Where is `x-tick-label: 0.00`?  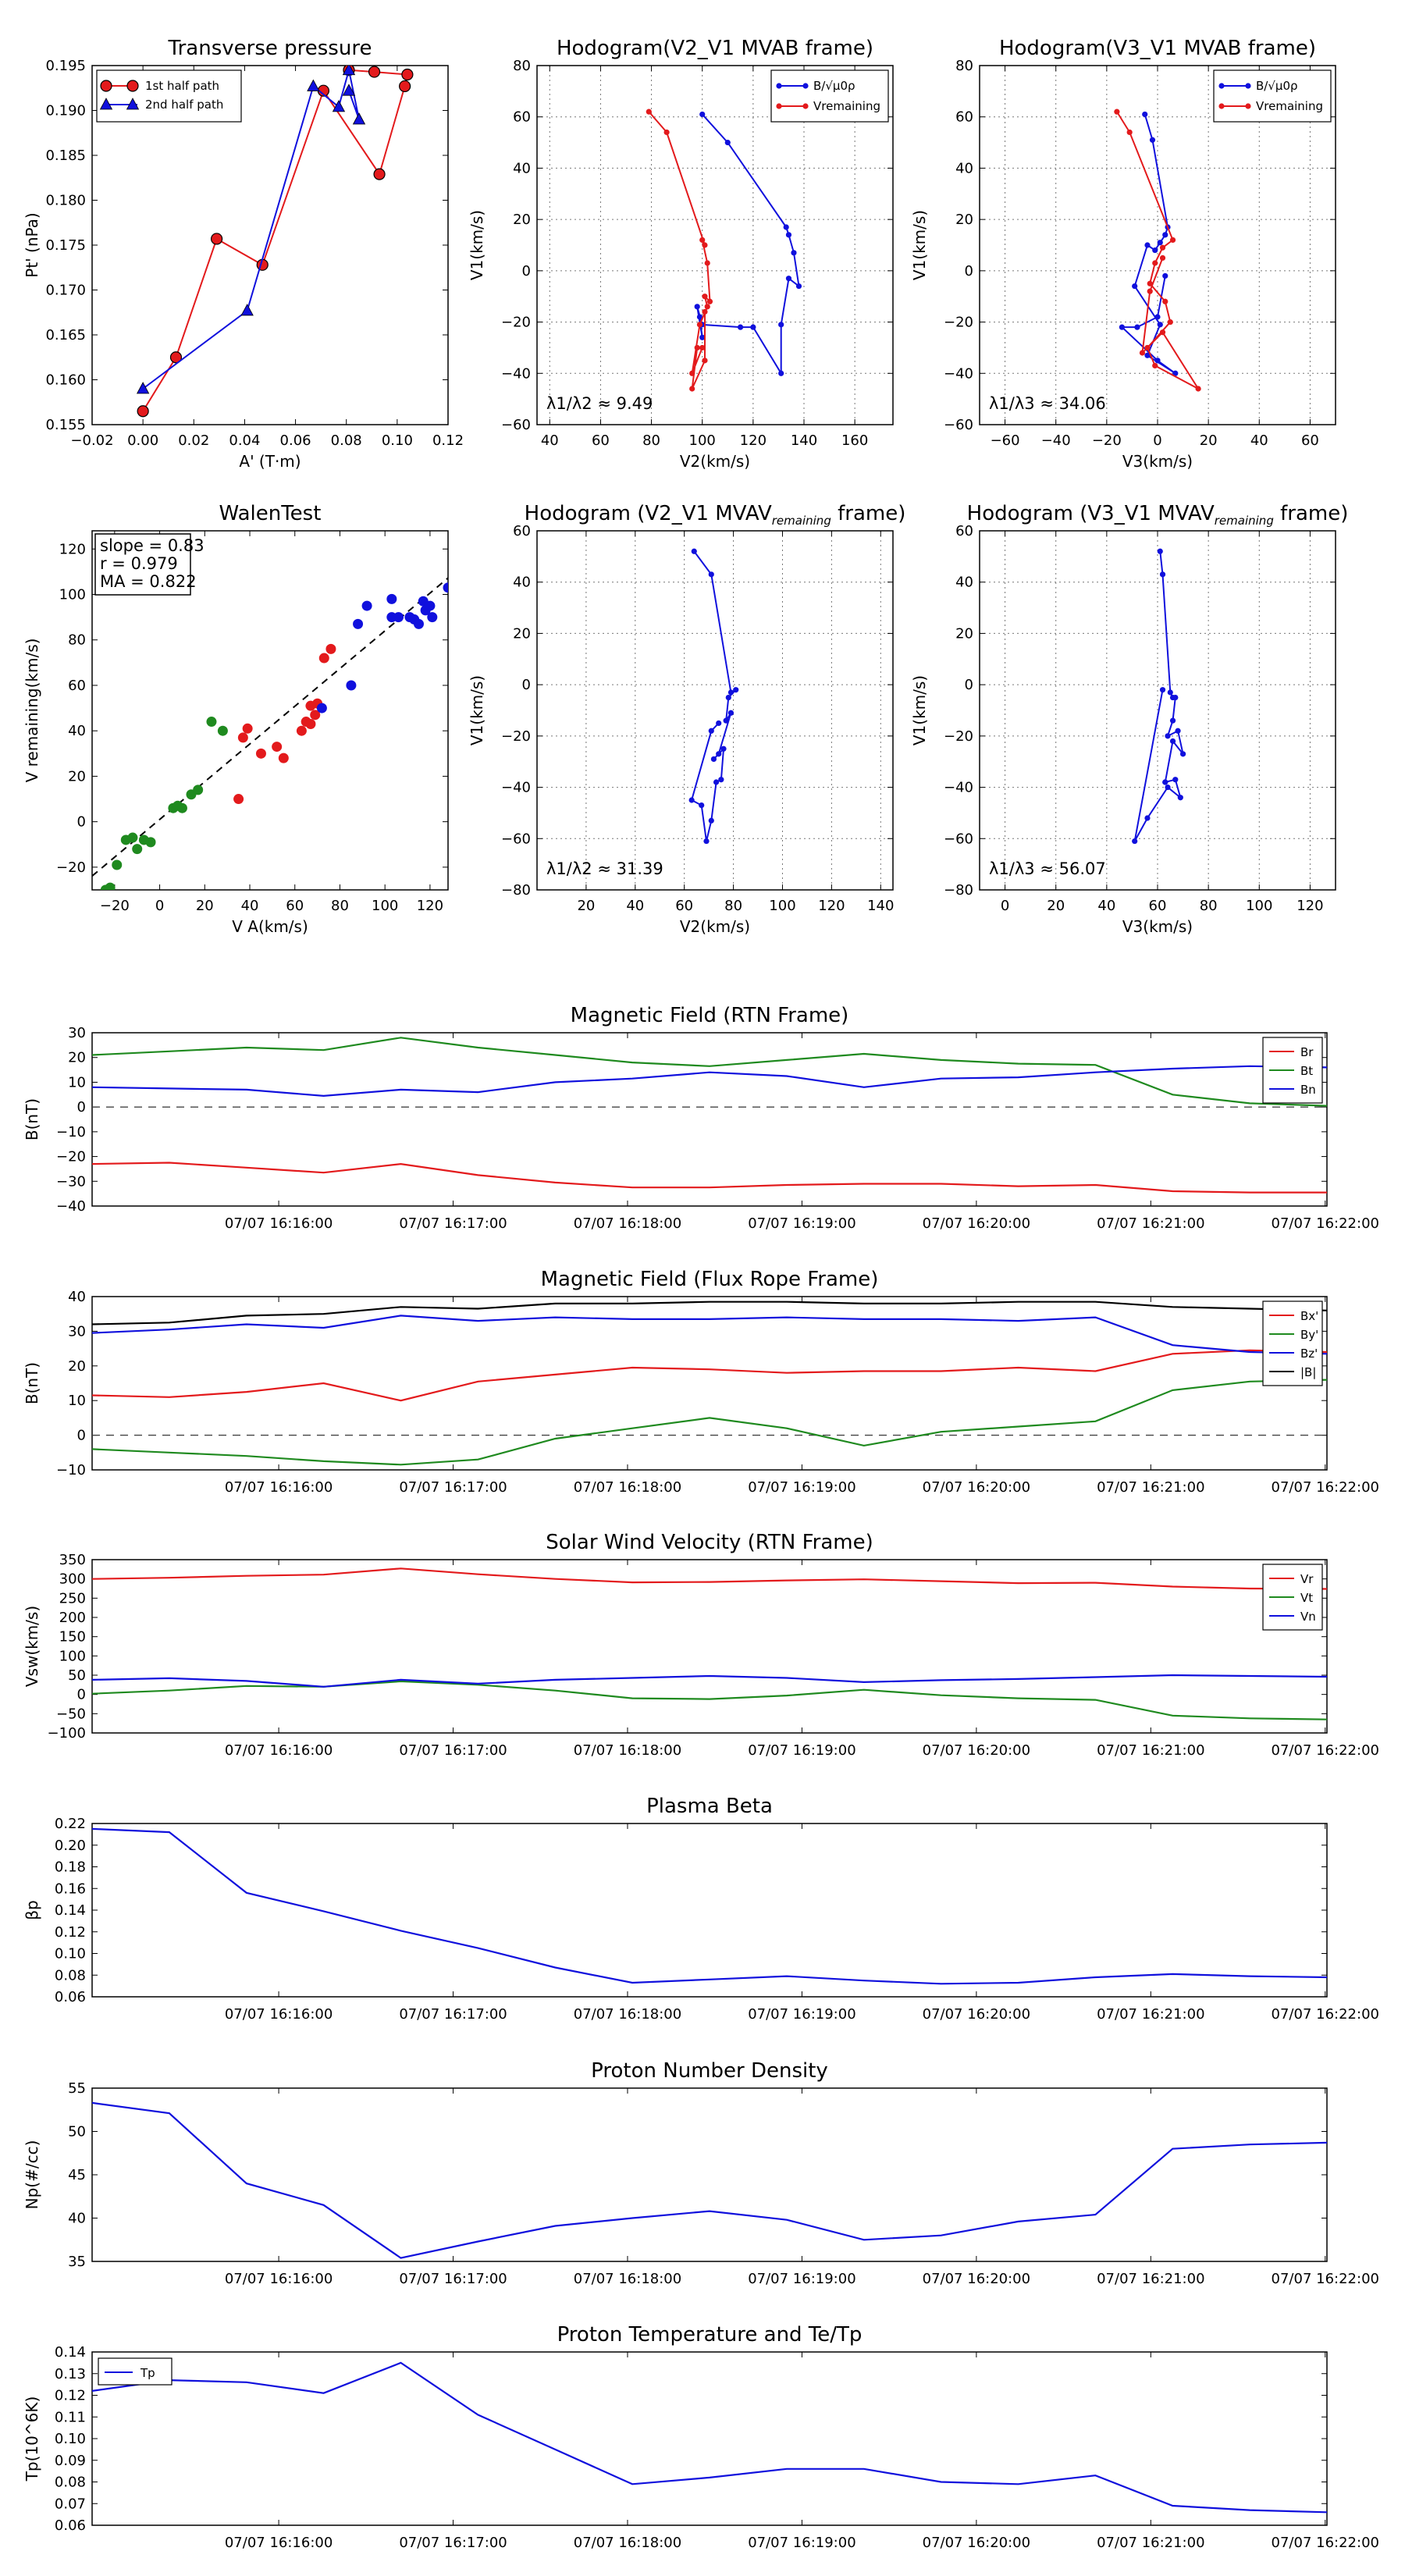 x-tick-label: 0.00 is located at coordinates (143, 440).